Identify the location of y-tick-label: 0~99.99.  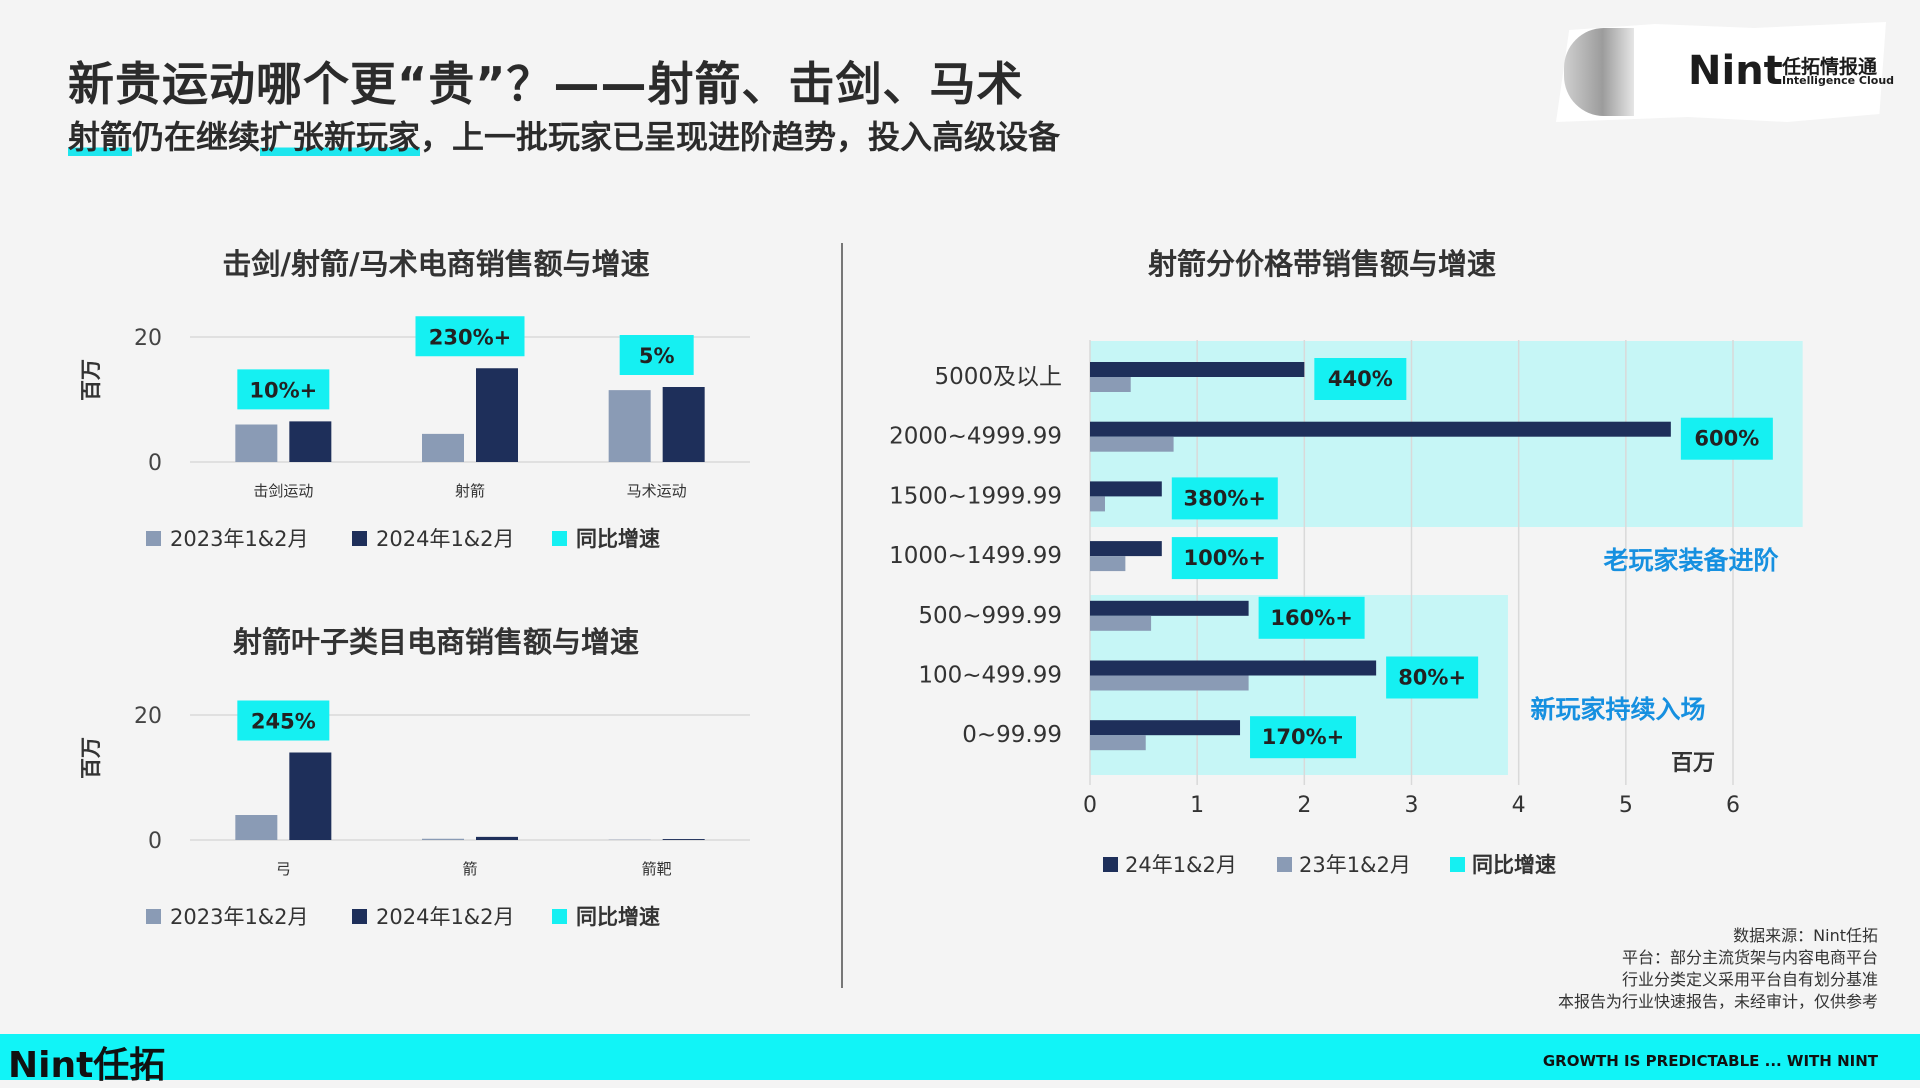
(1012, 735).